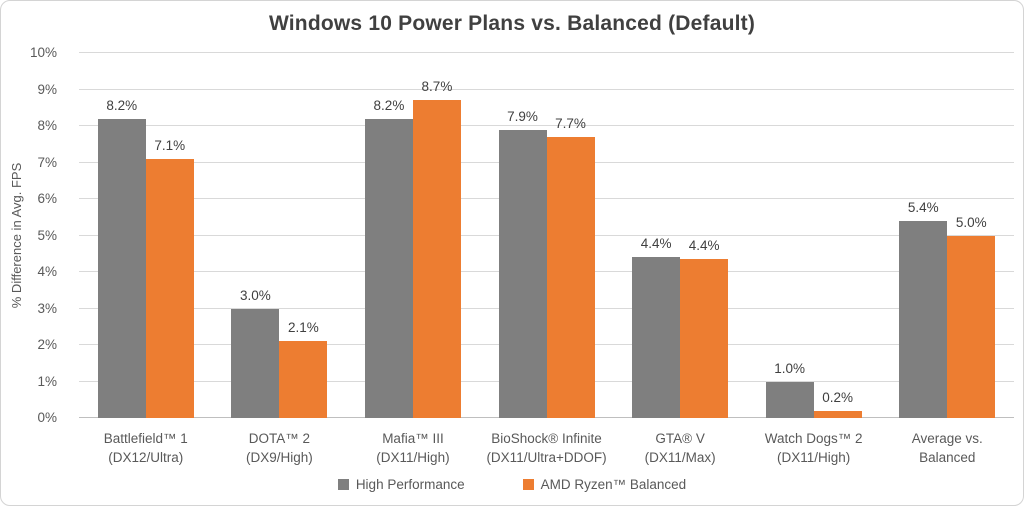  Describe the element at coordinates (169, 278) in the screenshot. I see `bar-amd-ryzen-balanced-battlefield-1: 7.1%` at that location.